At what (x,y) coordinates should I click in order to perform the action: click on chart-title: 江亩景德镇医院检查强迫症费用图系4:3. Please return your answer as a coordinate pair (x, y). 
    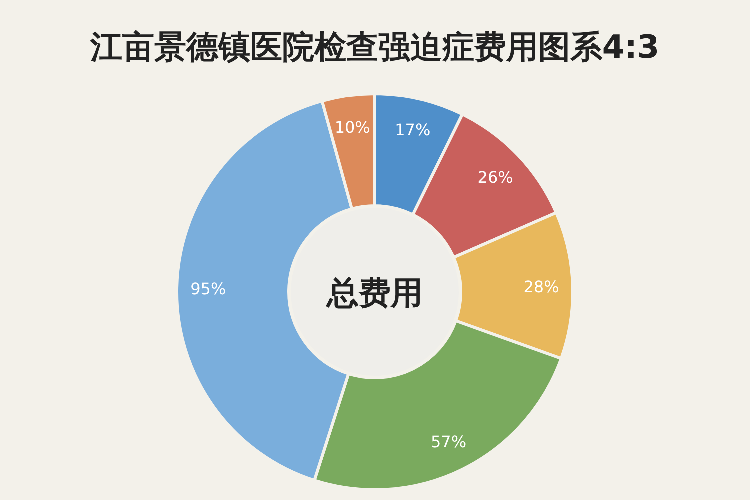
    Looking at the image, I should click on (374, 47).